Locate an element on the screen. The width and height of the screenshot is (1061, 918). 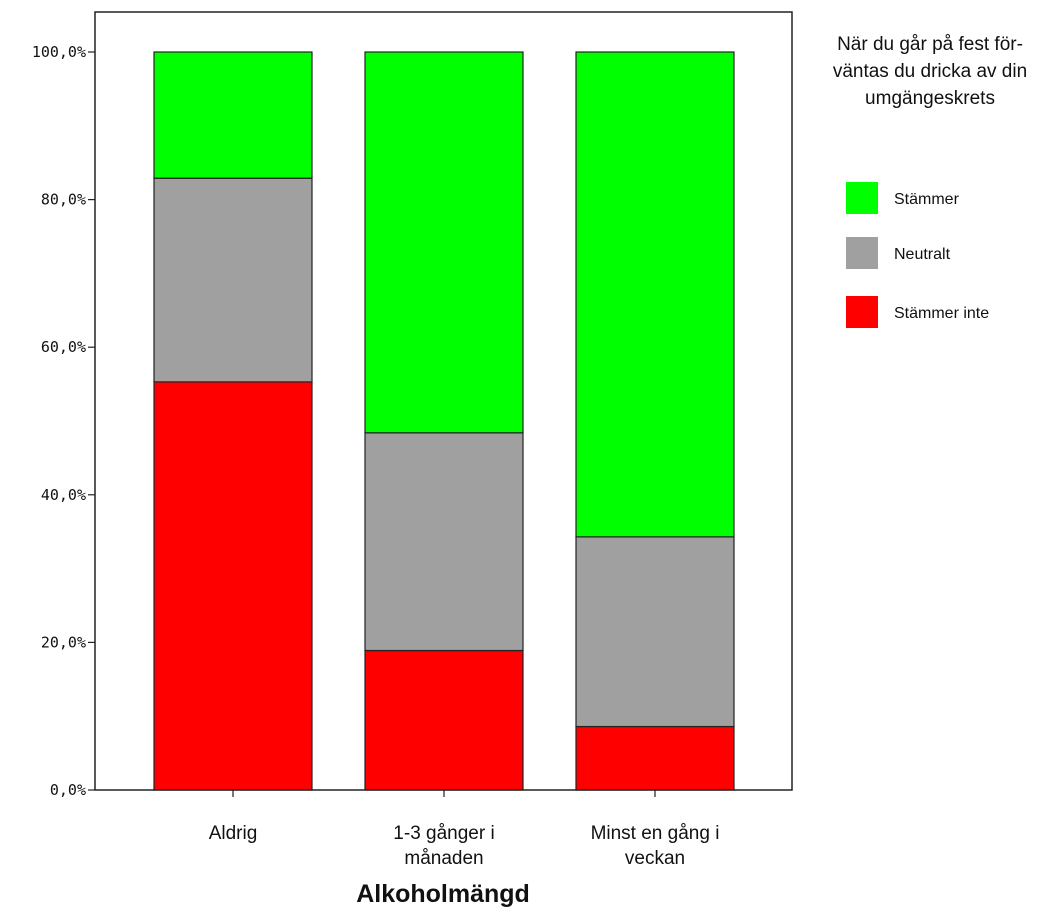
y-tick-label: 20,0% is located at coordinates (63, 642).